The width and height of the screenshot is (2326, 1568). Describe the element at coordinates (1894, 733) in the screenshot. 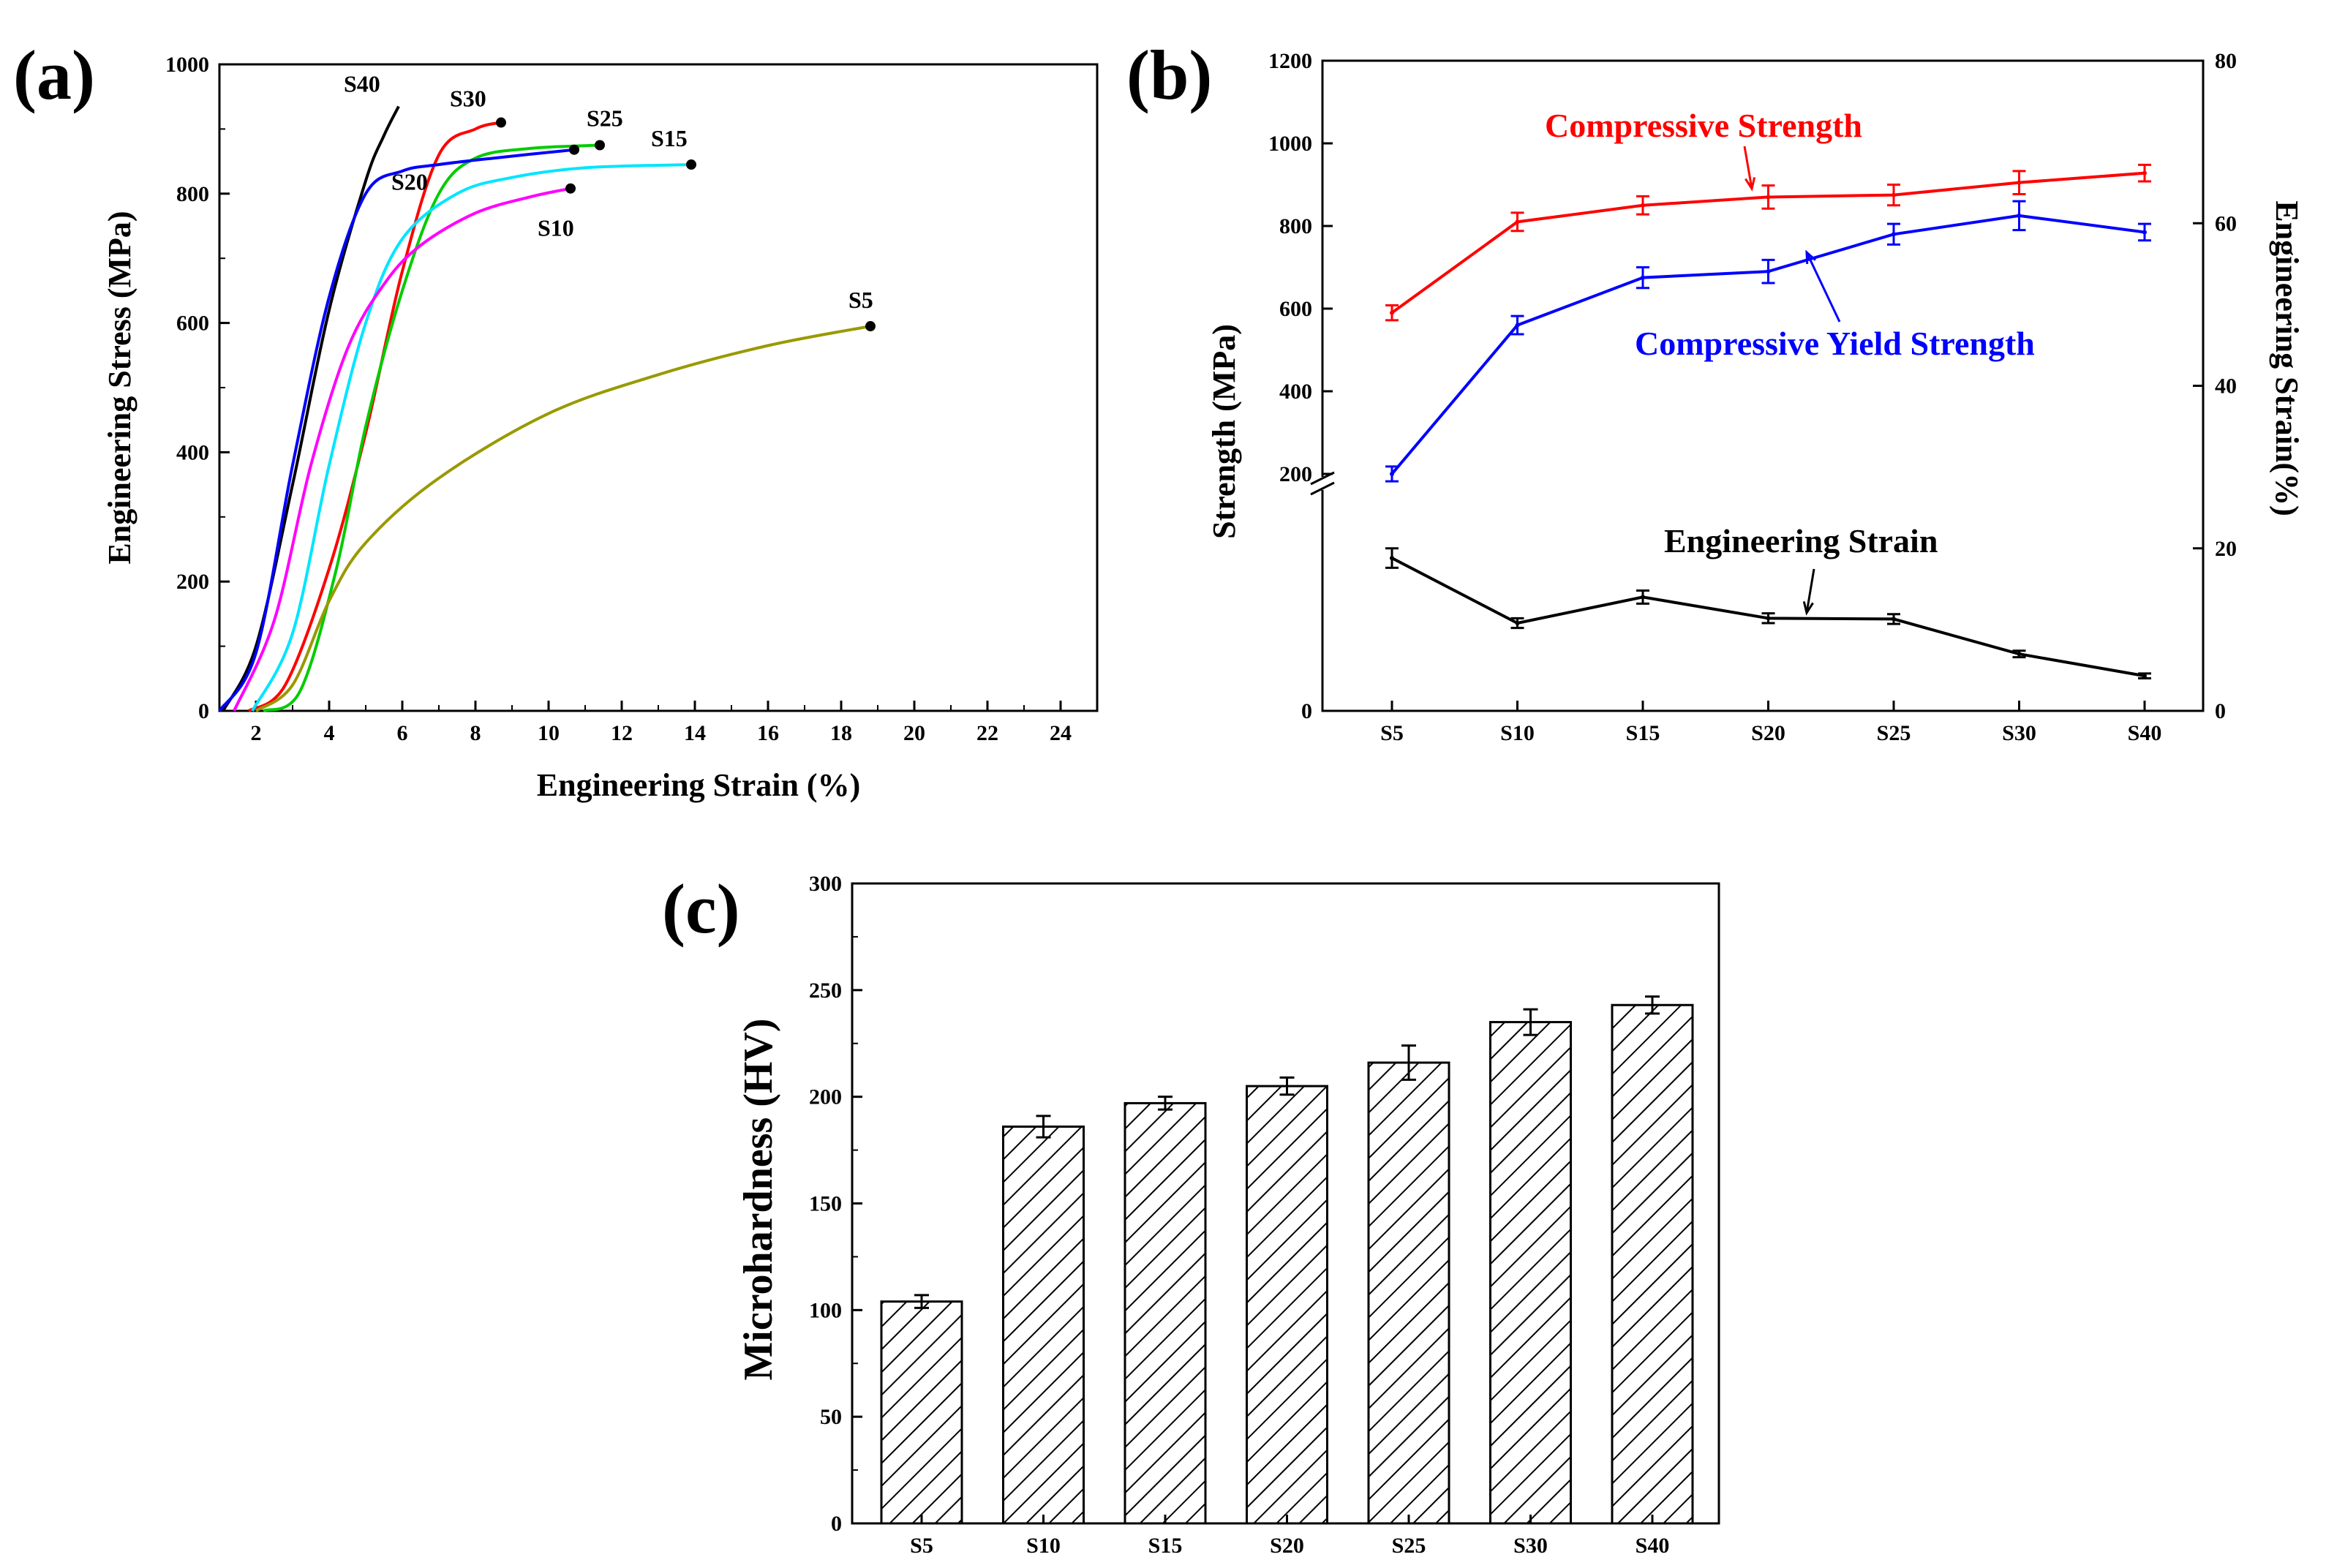

I see `panel-b-x-tick-label: S25` at that location.